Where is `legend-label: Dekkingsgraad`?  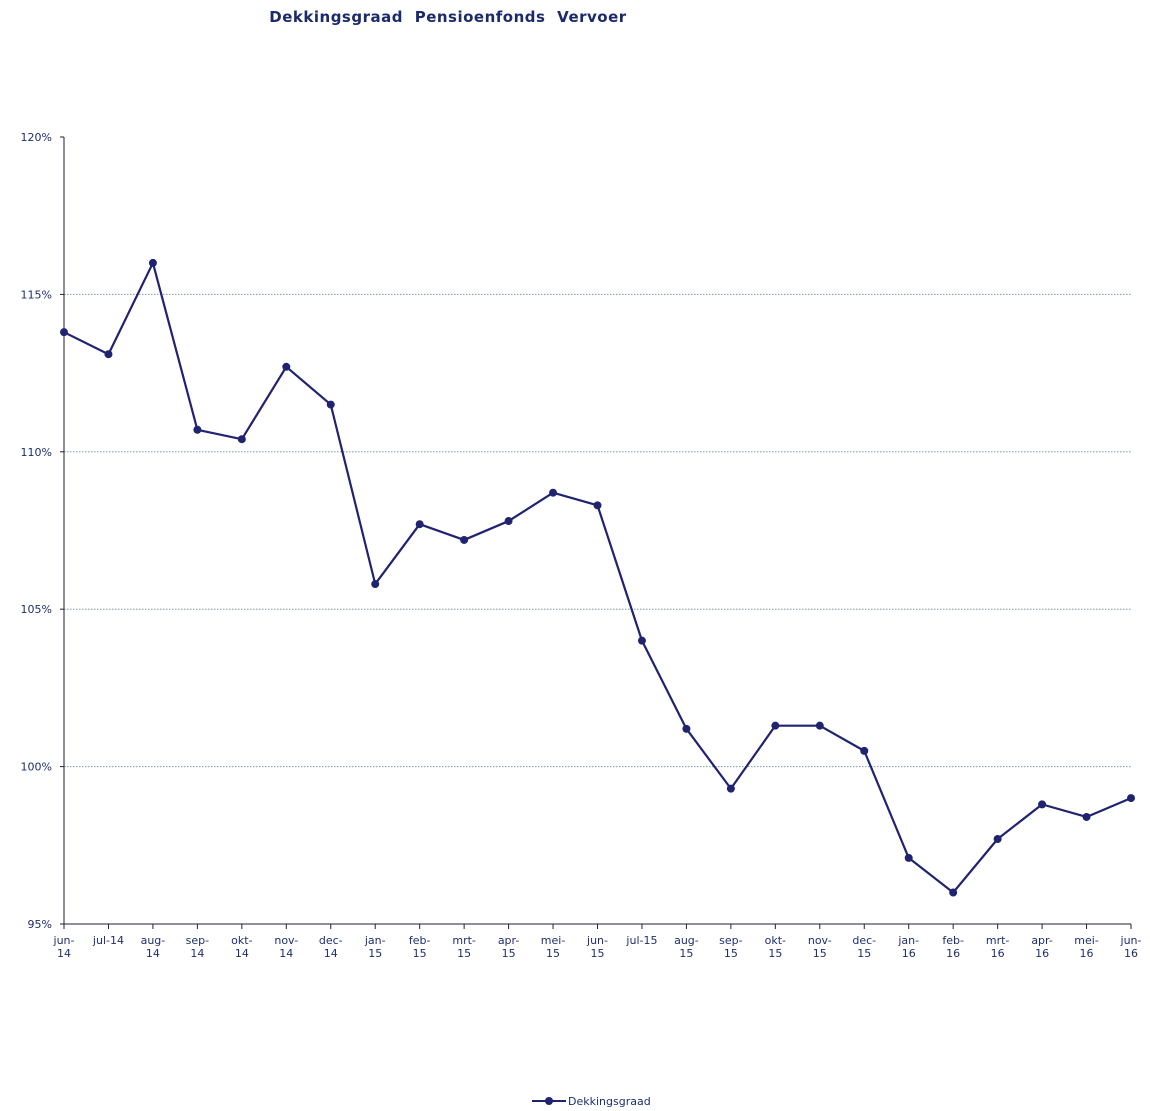
legend-label: Dekkingsgraad is located at coordinates (609, 1101).